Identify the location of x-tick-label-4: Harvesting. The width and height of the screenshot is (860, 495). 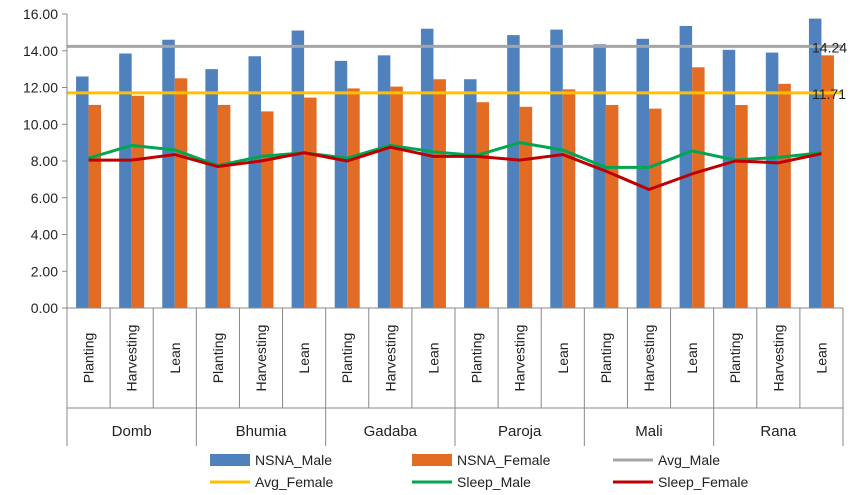
(261, 358).